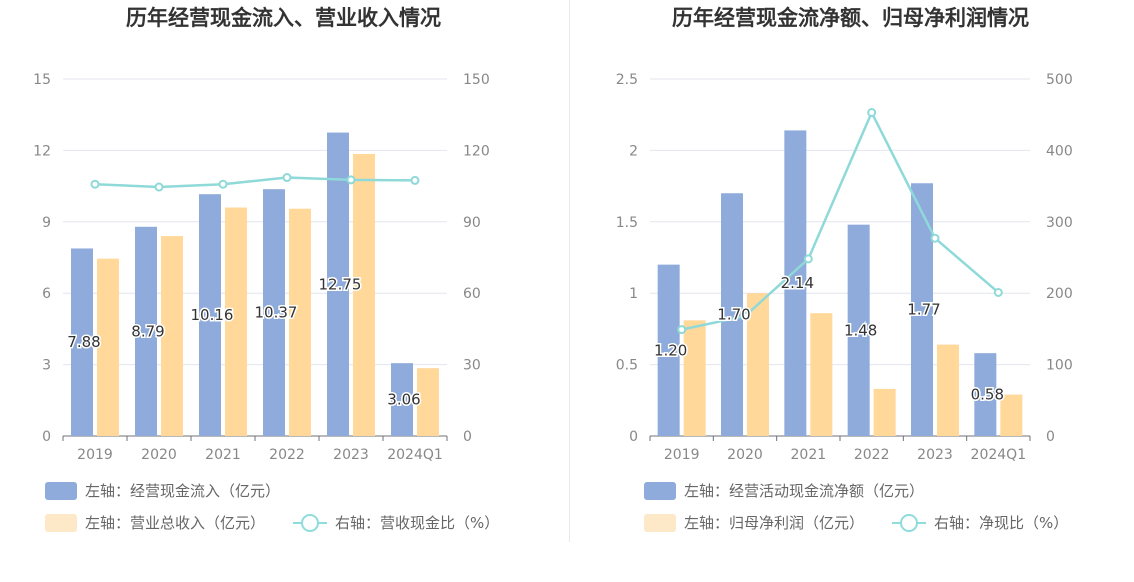 The height and width of the screenshot is (582, 1134). Describe the element at coordinates (476, 80) in the screenshot. I see `y-right-tick-label: 150` at that location.